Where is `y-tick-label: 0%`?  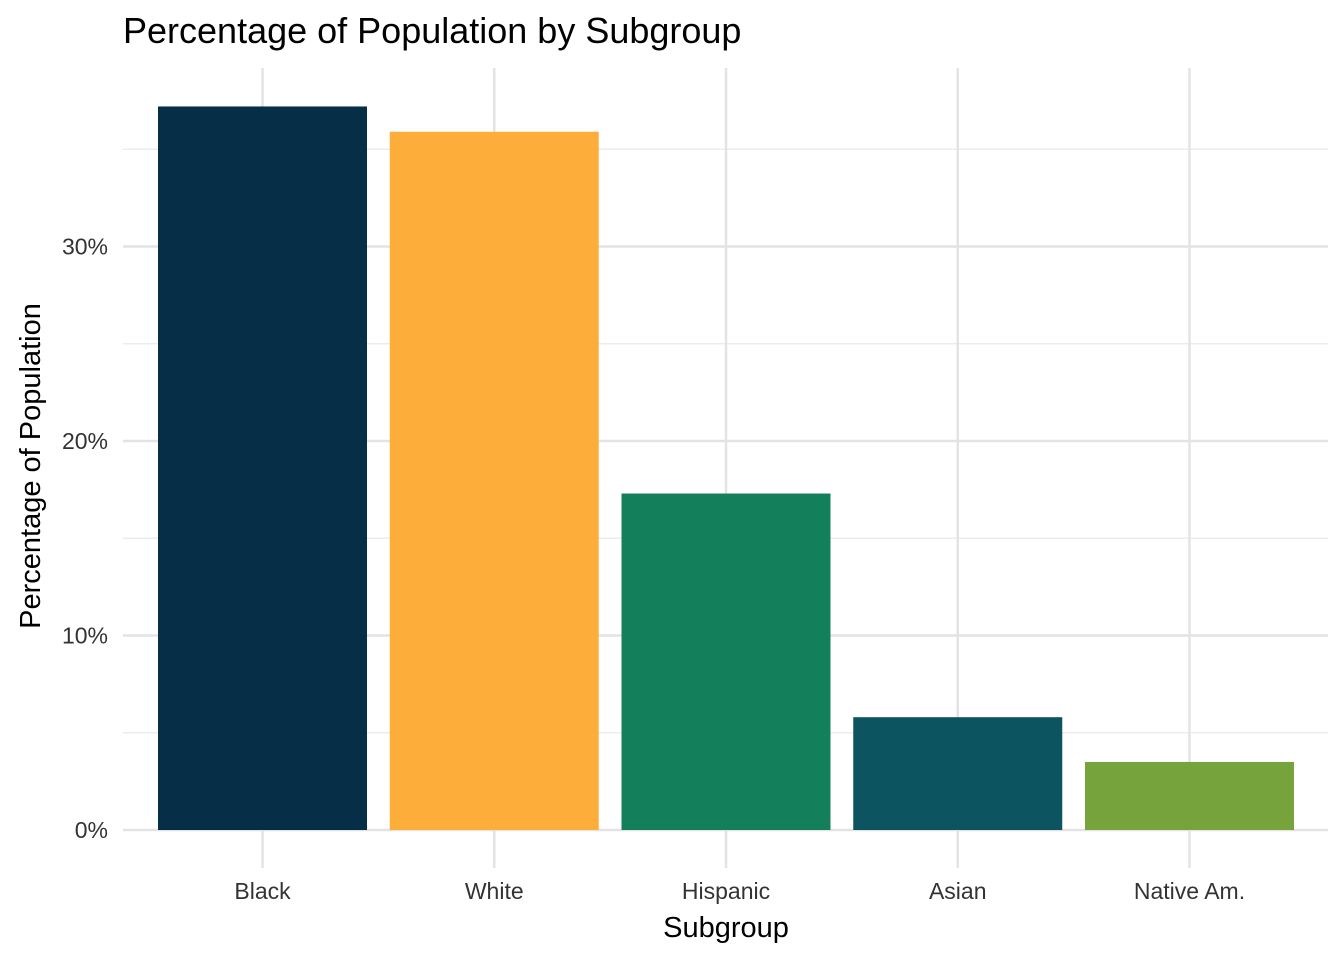 y-tick-label: 0% is located at coordinates (91, 830).